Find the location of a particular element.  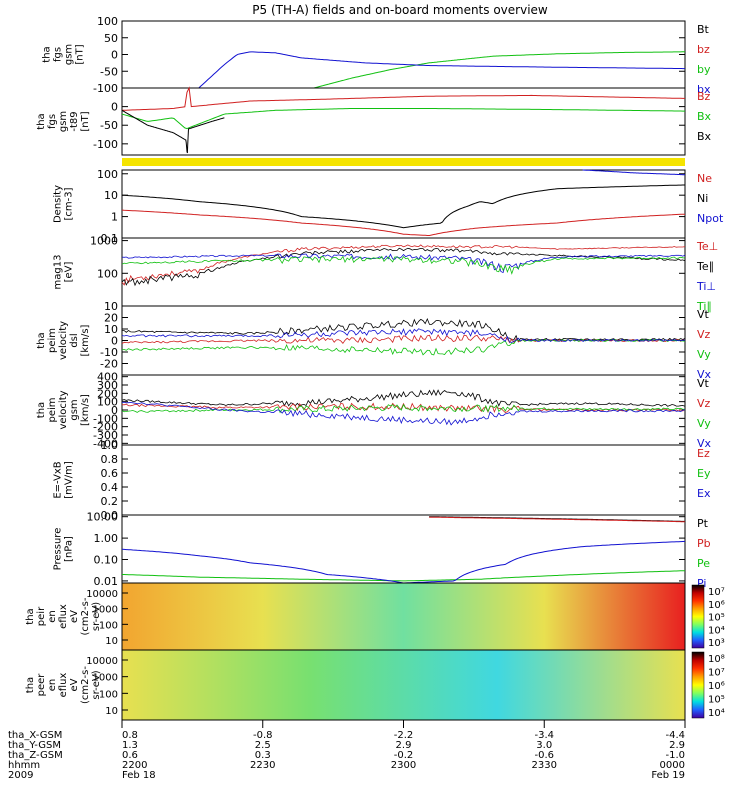

series-line-Te∥ is located at coordinates (403, 267).